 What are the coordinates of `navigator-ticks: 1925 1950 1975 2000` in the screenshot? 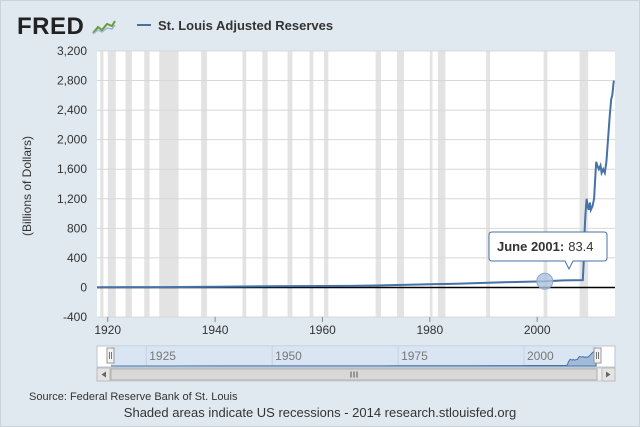 It's located at (349, 356).